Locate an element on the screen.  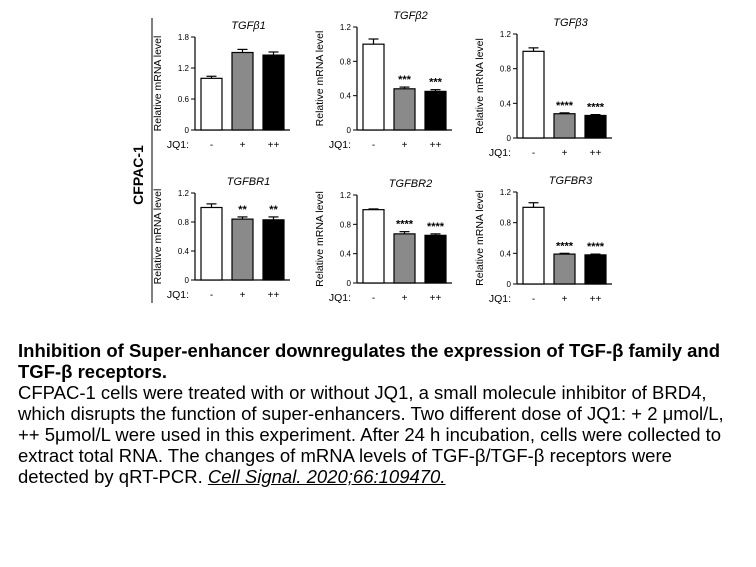
panel-title: TGFβ2 is located at coordinates (410, 16).